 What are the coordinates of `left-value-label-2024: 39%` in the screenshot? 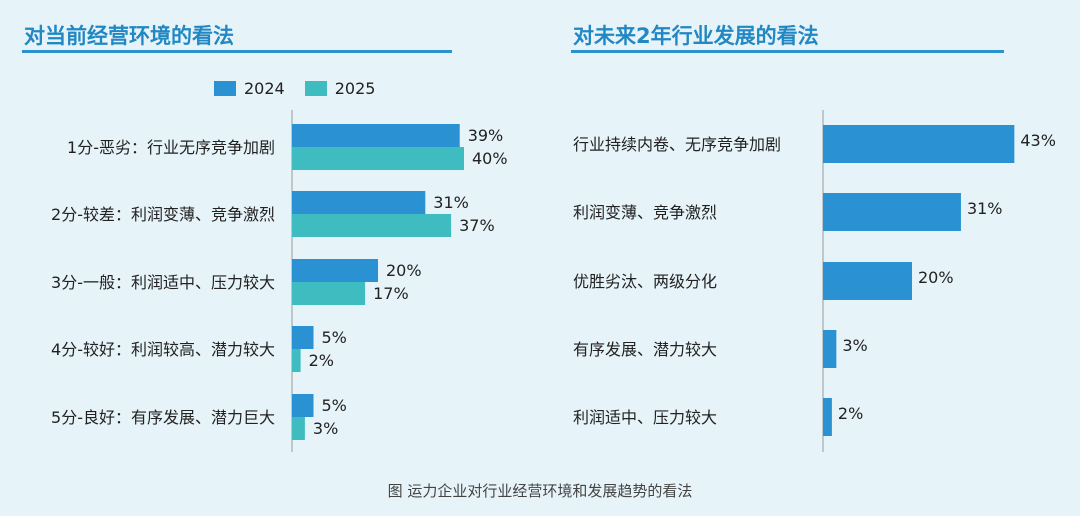 It's located at (486, 135).